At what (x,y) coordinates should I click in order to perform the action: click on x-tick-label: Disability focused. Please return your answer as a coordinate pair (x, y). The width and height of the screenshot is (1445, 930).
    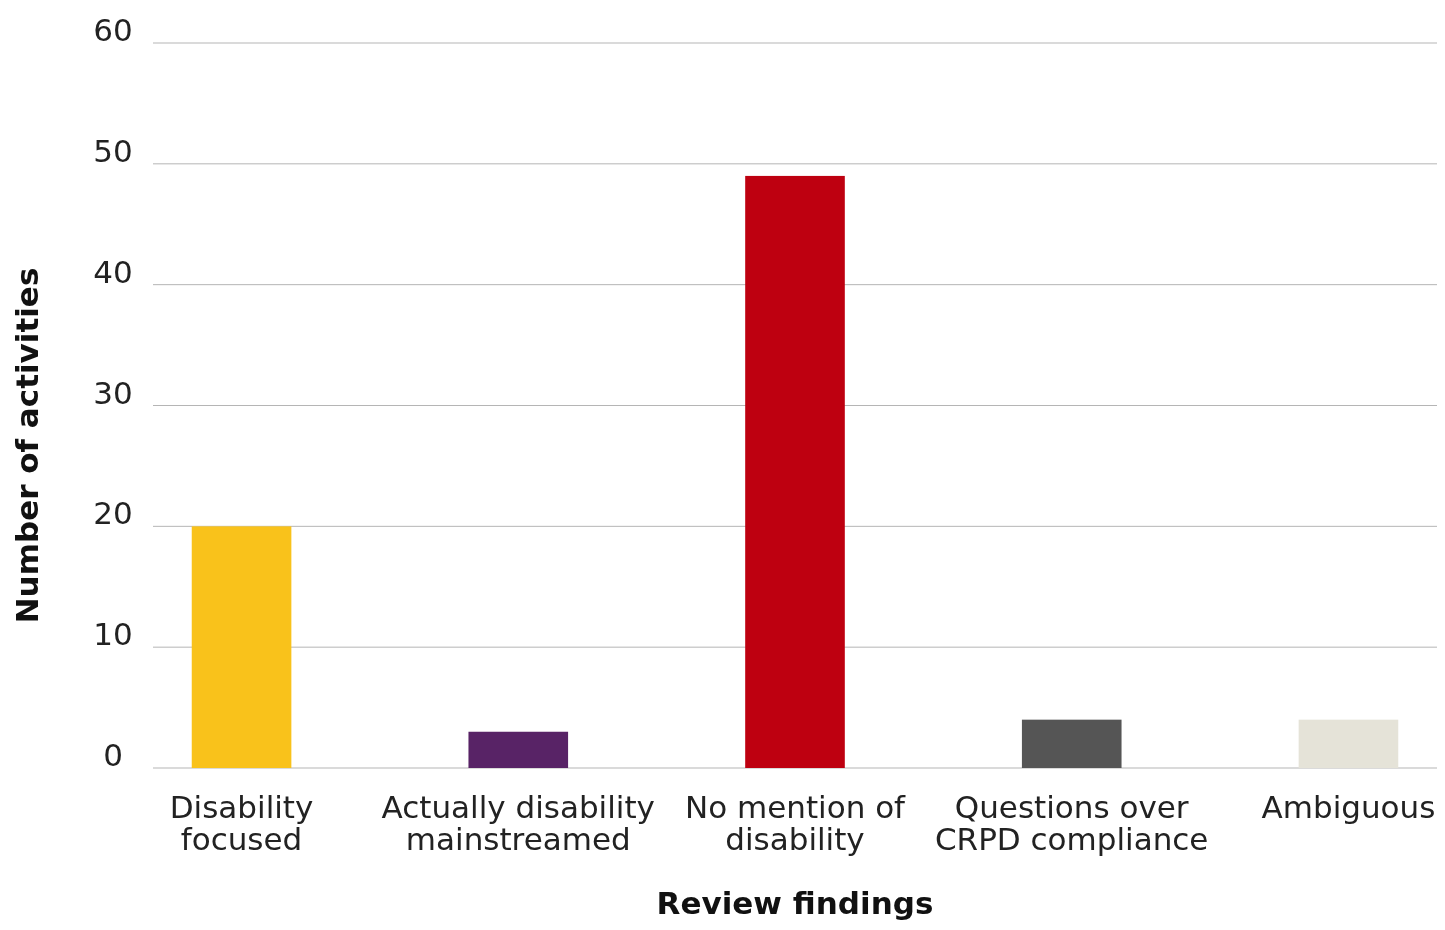
    Looking at the image, I should click on (241, 823).